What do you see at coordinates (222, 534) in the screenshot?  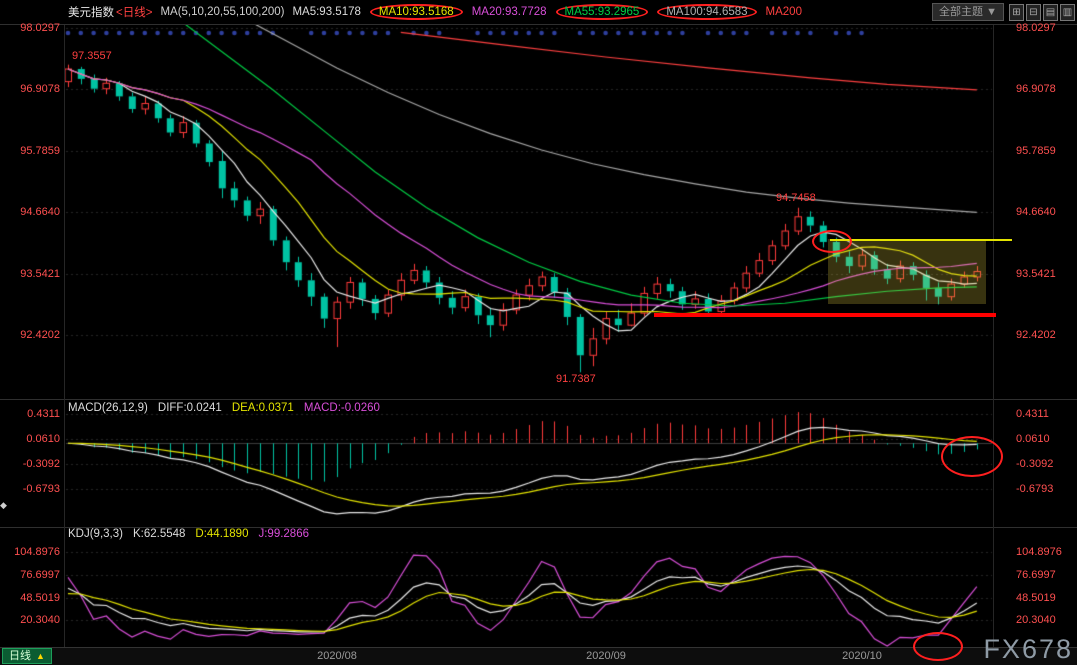 I see `kdj-d-value: D:44.1890` at bounding box center [222, 534].